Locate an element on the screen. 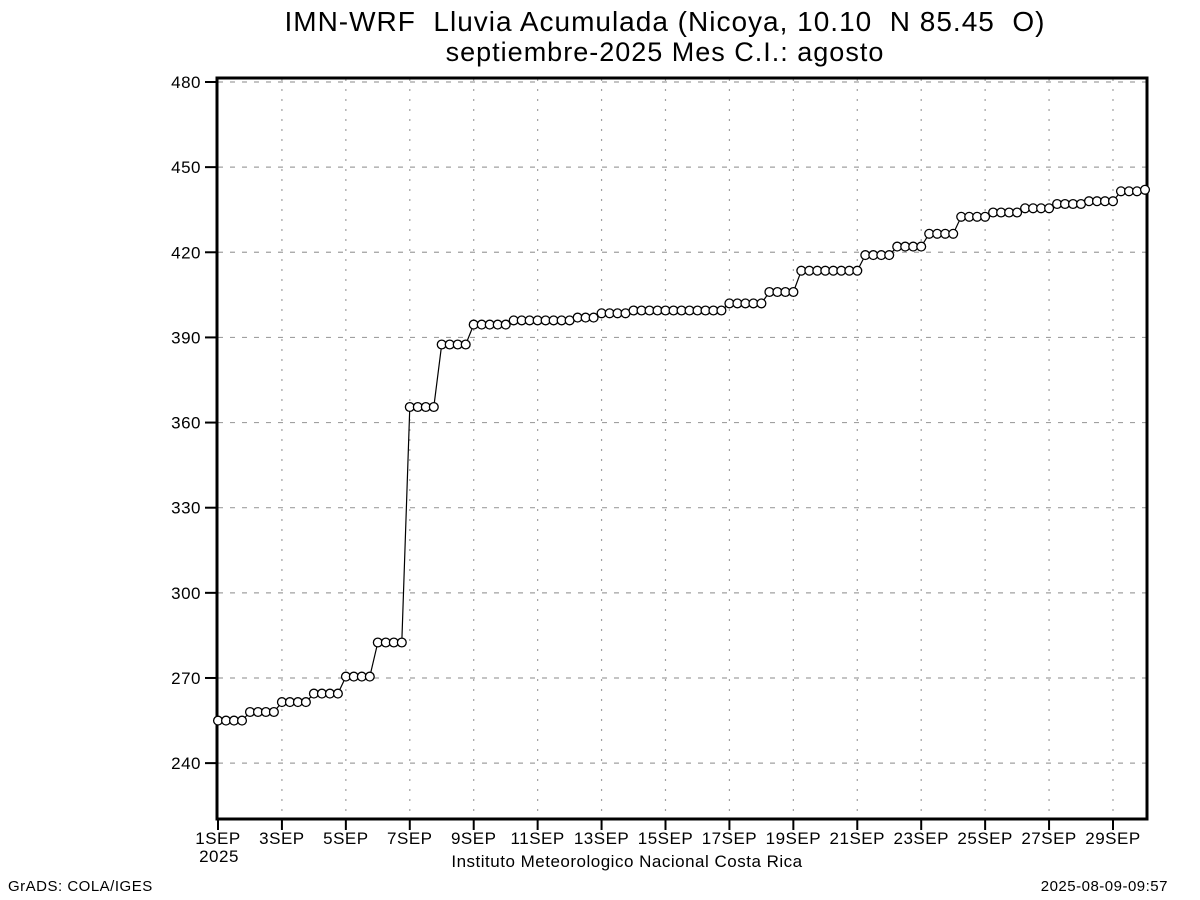 This screenshot has height=900, width=1200. x-tick-label: 1SEP is located at coordinates (217, 838).